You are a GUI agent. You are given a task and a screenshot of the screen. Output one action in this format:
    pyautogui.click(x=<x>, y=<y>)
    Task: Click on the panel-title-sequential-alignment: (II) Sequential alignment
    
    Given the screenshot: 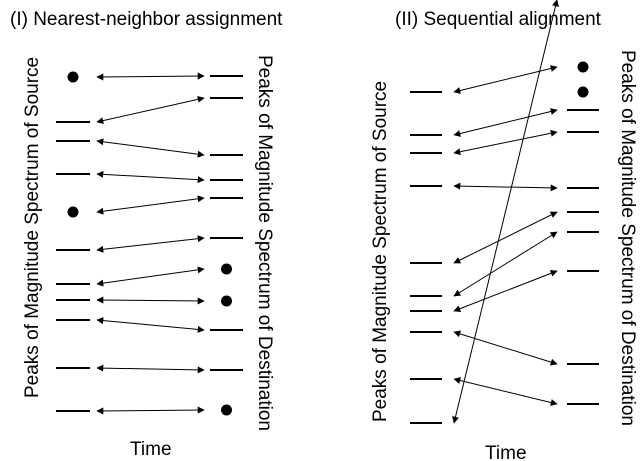 What is the action you would take?
    pyautogui.click(x=498, y=19)
    